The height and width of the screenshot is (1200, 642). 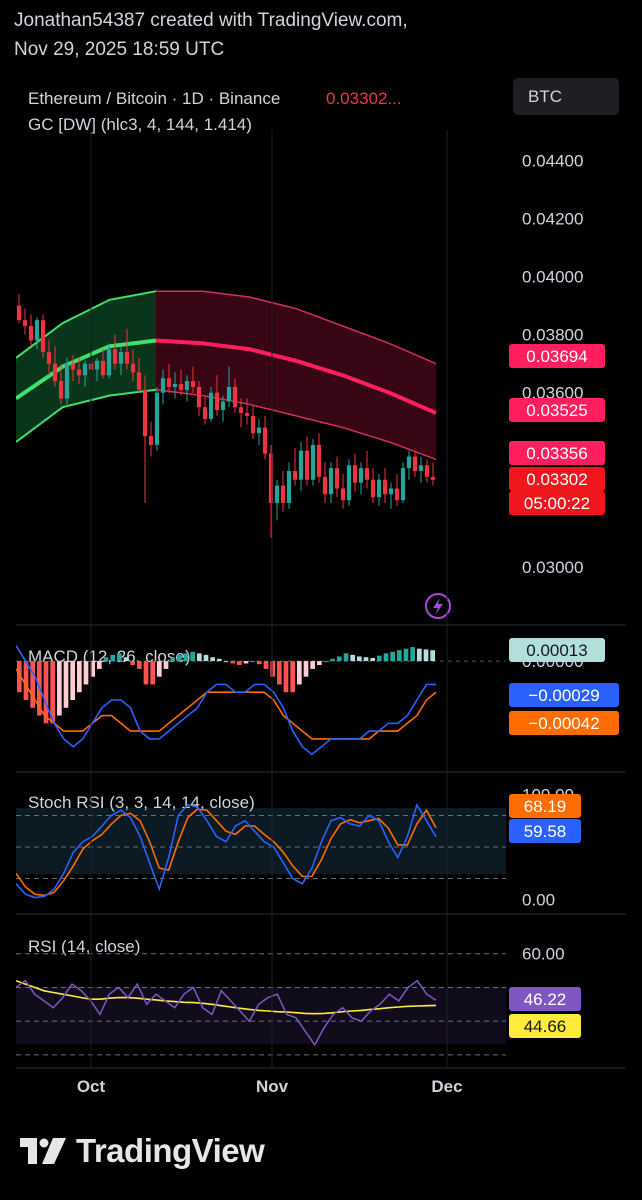 I want to click on indicator-label-gc: GC [DW] (hlc3, 4, 144, 1.414), so click(x=140, y=124).